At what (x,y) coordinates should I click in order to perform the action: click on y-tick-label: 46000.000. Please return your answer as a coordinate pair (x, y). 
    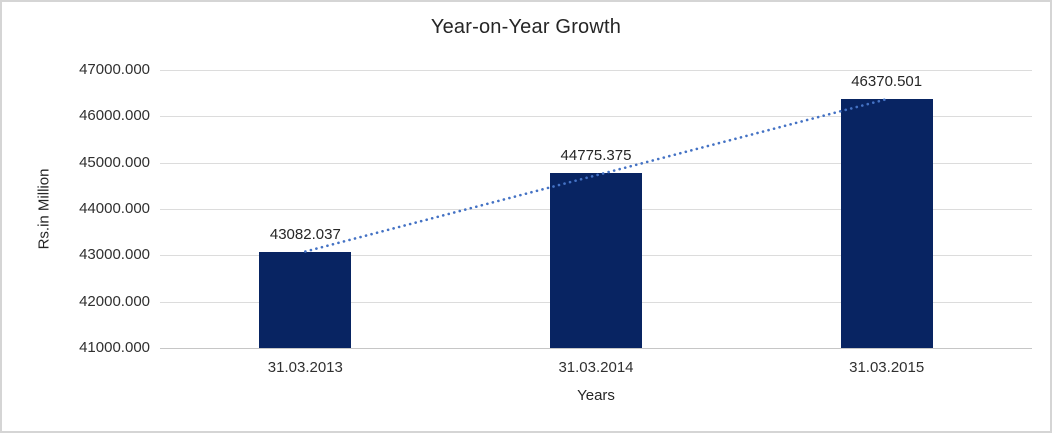
    Looking at the image, I should click on (114, 116).